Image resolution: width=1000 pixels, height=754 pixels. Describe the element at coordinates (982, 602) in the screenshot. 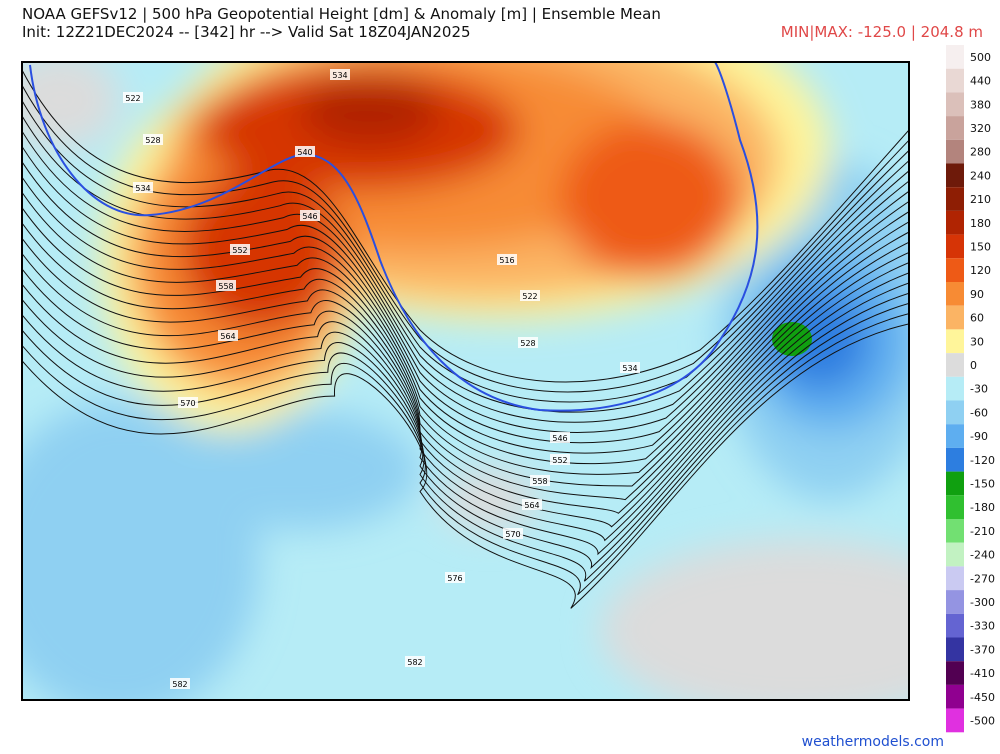

I see `colorbar-label: -300` at that location.